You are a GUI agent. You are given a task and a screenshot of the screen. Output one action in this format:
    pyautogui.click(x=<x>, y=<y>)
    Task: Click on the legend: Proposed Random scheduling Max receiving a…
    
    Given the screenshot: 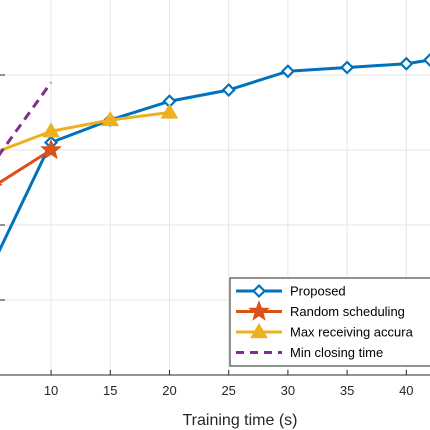 What is the action you would take?
    pyautogui.click(x=329, y=322)
    